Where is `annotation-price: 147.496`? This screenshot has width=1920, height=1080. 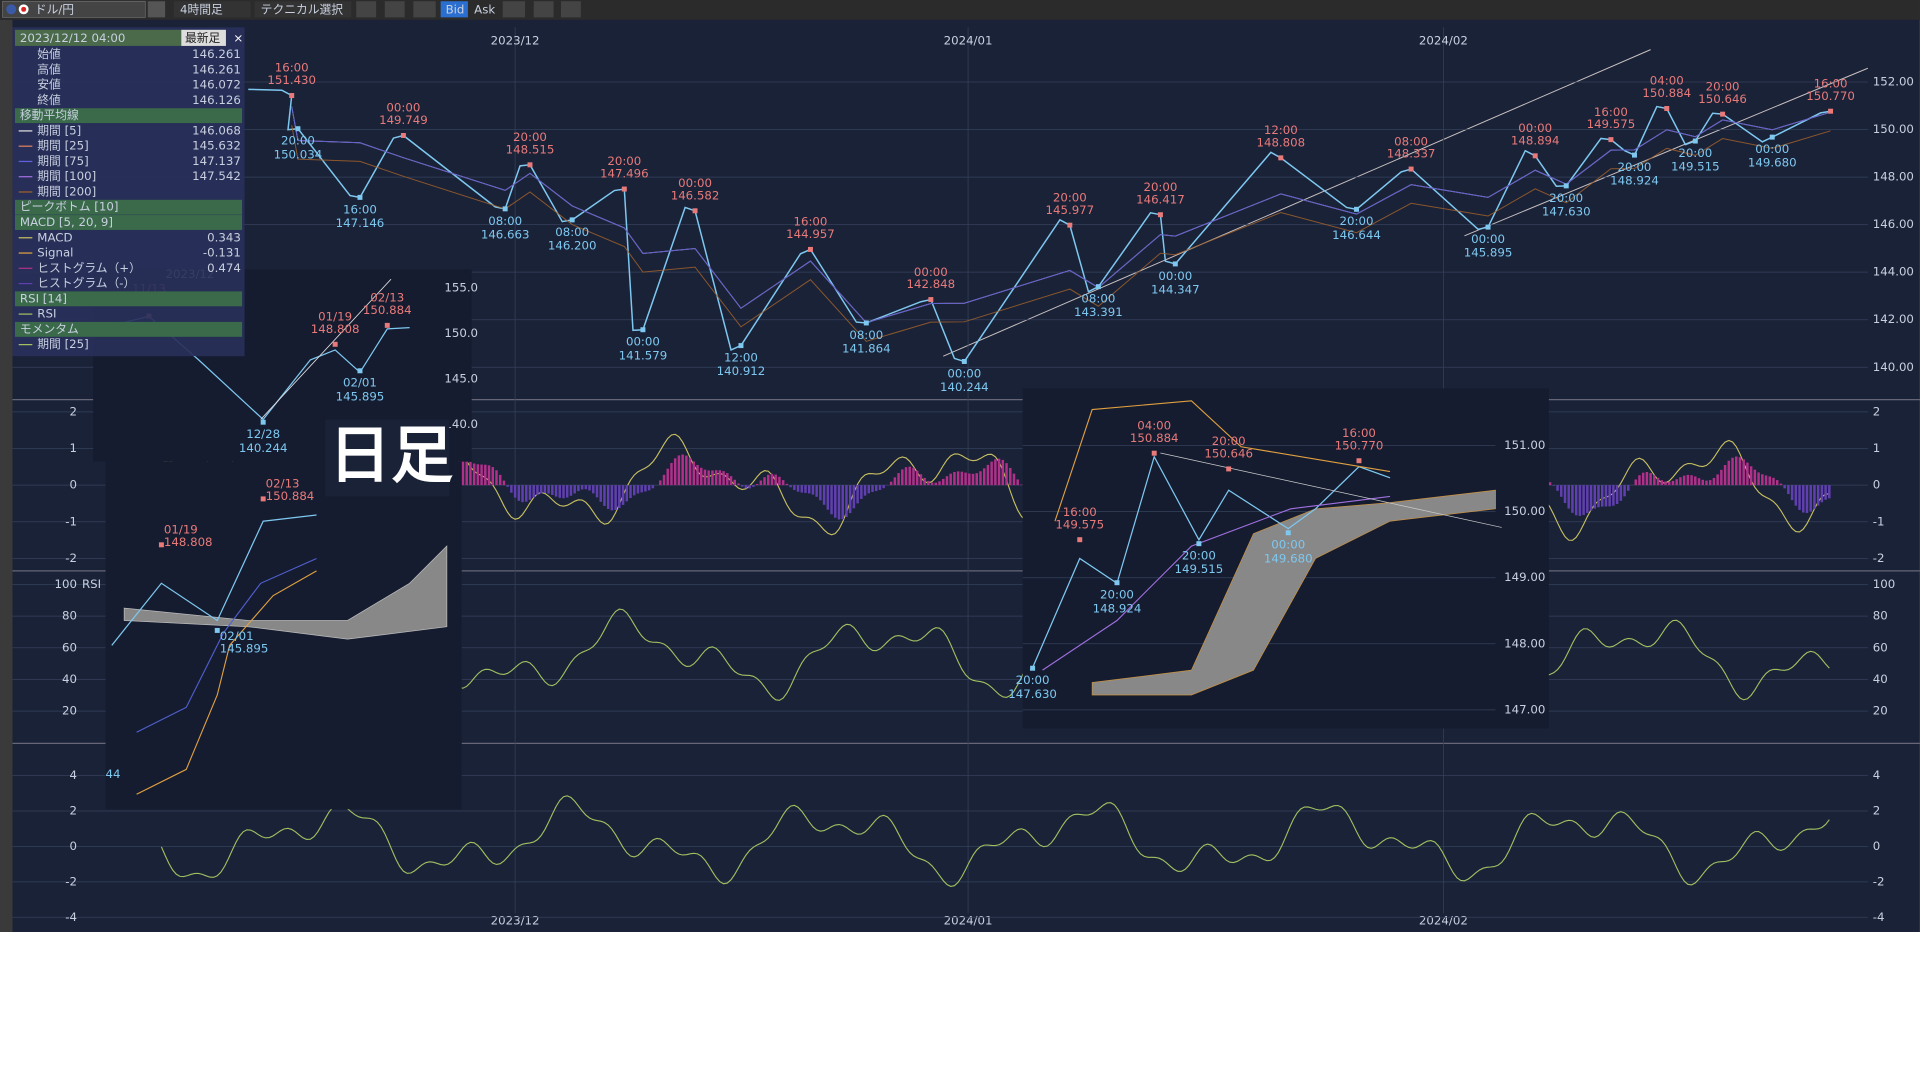
annotation-price: 147.496 is located at coordinates (624, 174).